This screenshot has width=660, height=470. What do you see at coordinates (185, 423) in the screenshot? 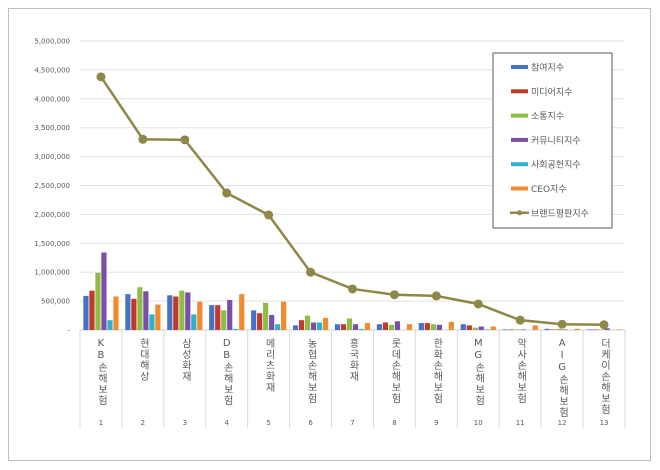
I see `rank-label: 3` at bounding box center [185, 423].